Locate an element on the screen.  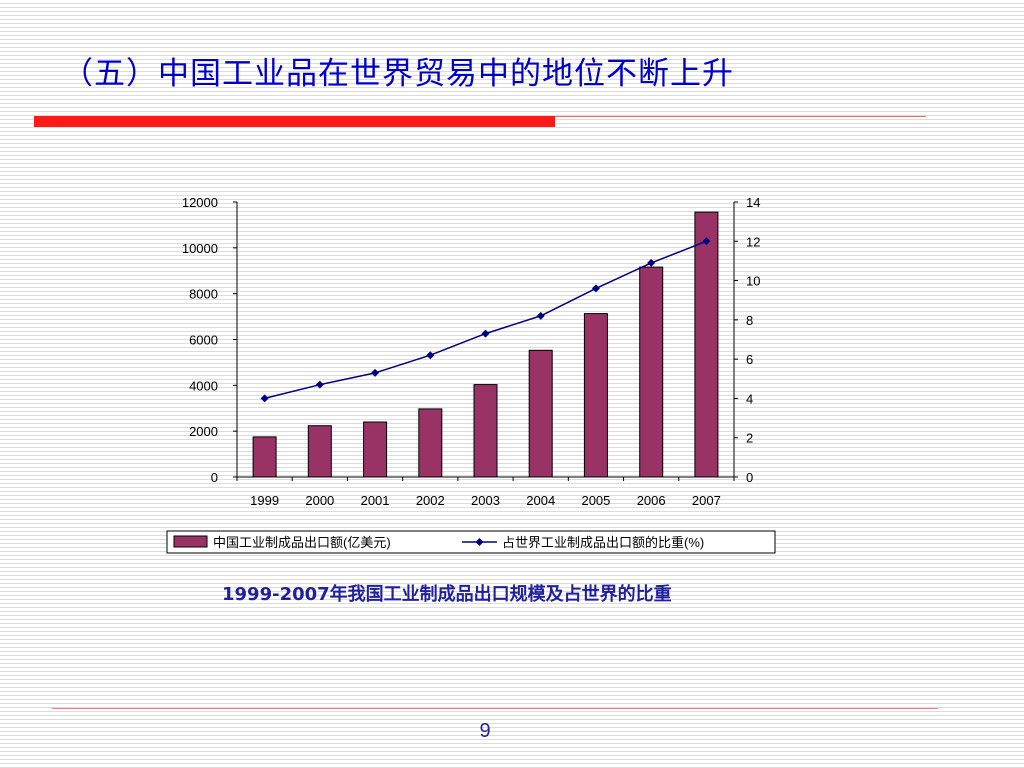
y-right-tick-label: 10 is located at coordinates (753, 281).